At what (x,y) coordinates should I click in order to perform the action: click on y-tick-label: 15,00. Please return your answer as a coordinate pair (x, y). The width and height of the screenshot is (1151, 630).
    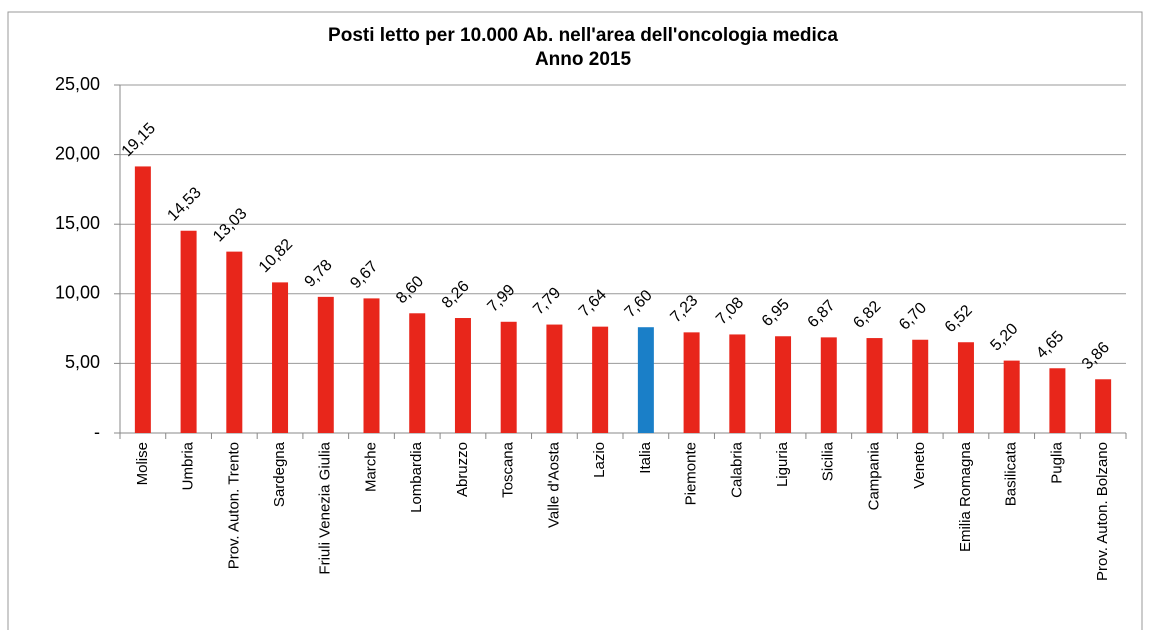
    Looking at the image, I should click on (77, 223).